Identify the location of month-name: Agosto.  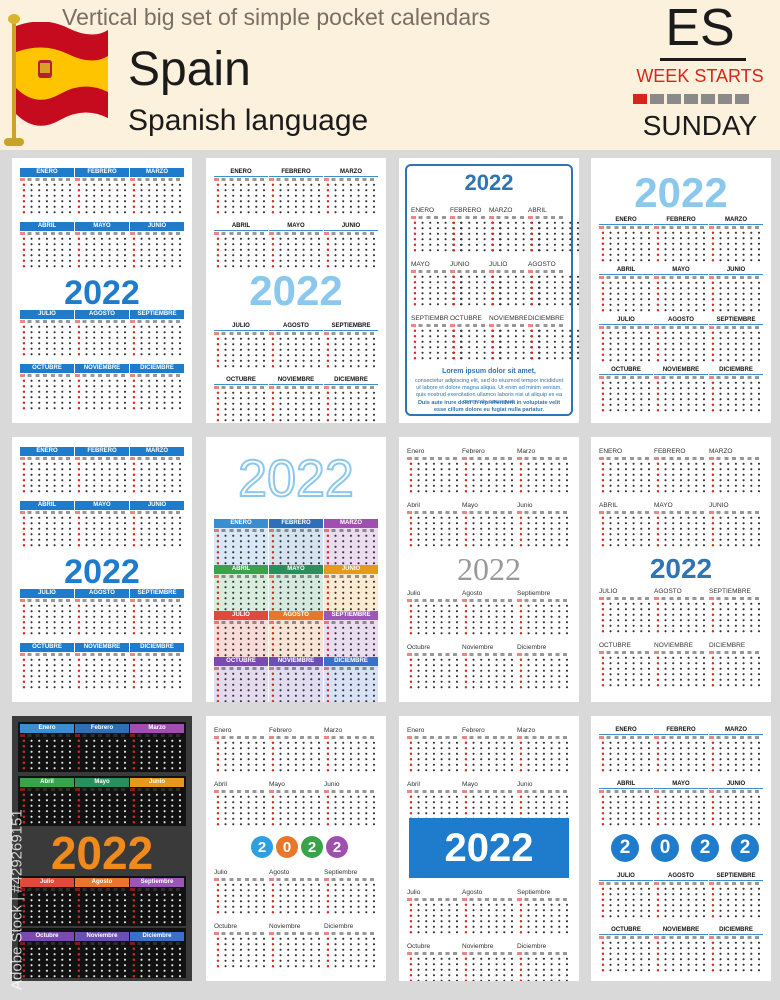
(102, 882).